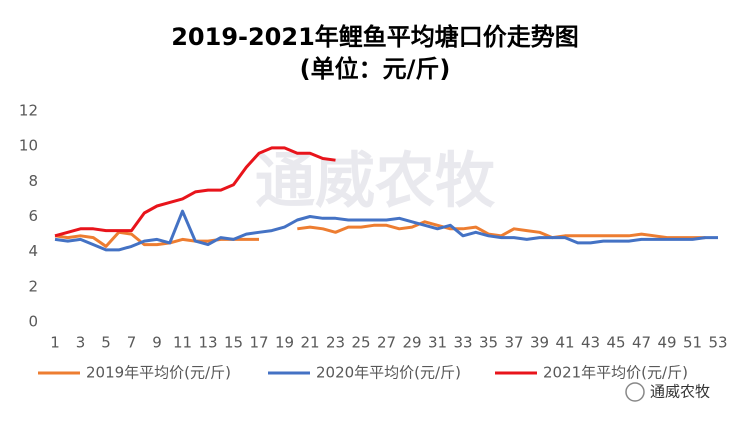 This screenshot has height=421, width=750. What do you see at coordinates (615, 373) in the screenshot?
I see `legend-label: 2021年平均价(元/斤)` at bounding box center [615, 373].